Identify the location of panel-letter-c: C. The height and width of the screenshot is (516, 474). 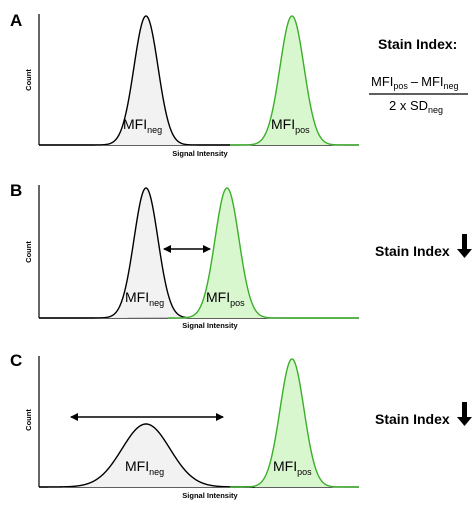
(16, 360).